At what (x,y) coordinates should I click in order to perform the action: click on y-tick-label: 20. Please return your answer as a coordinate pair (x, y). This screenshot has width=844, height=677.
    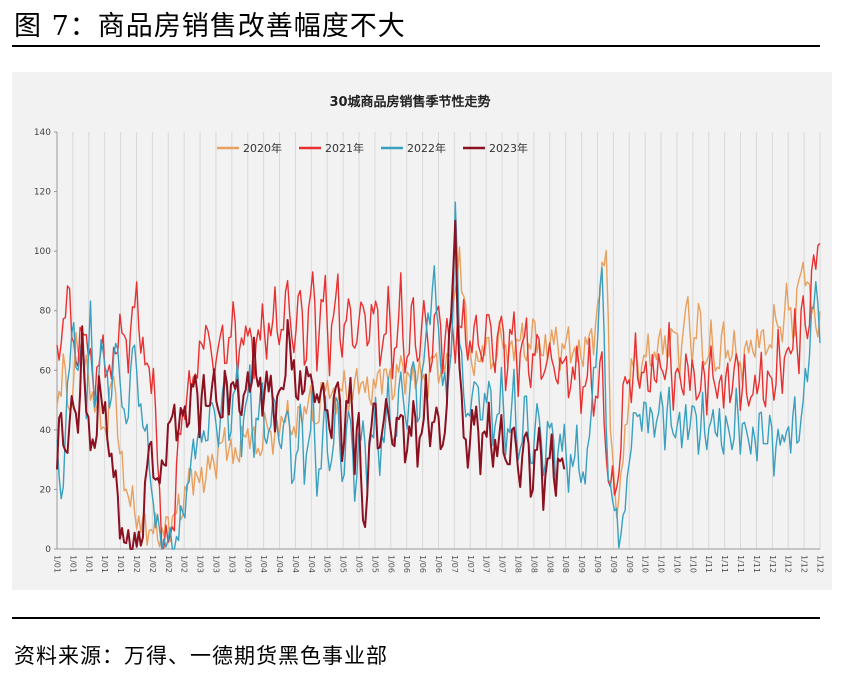
    Looking at the image, I should click on (46, 490).